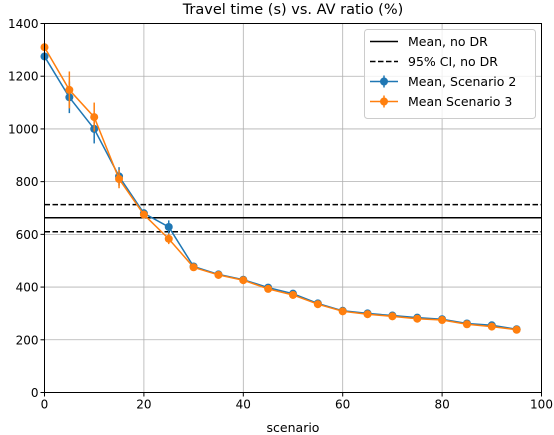 The width and height of the screenshot is (554, 435). Describe the element at coordinates (143, 405) in the screenshot. I see `x-tick-label: 20` at that location.